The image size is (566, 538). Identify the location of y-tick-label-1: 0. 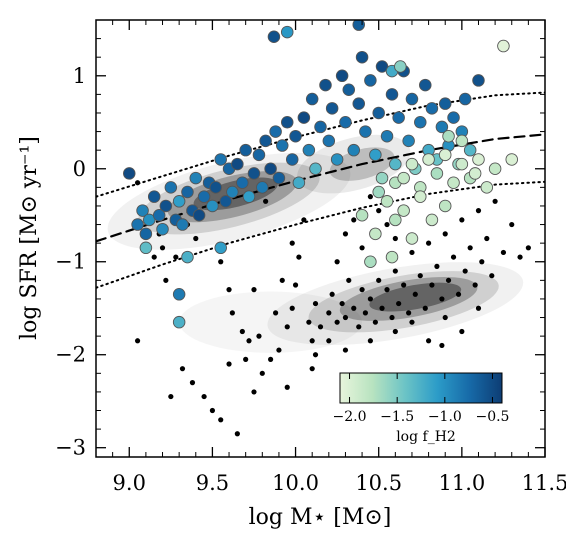
(79, 169).